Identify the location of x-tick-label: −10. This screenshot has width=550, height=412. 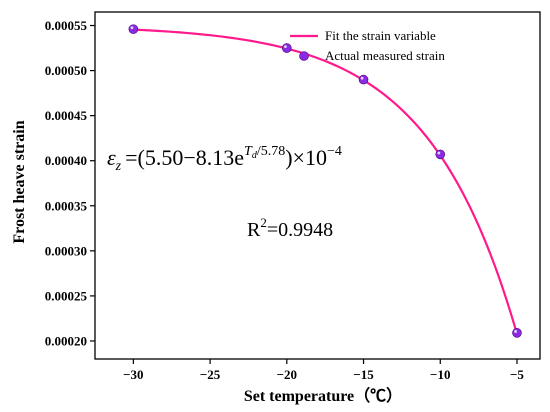
(440, 374).